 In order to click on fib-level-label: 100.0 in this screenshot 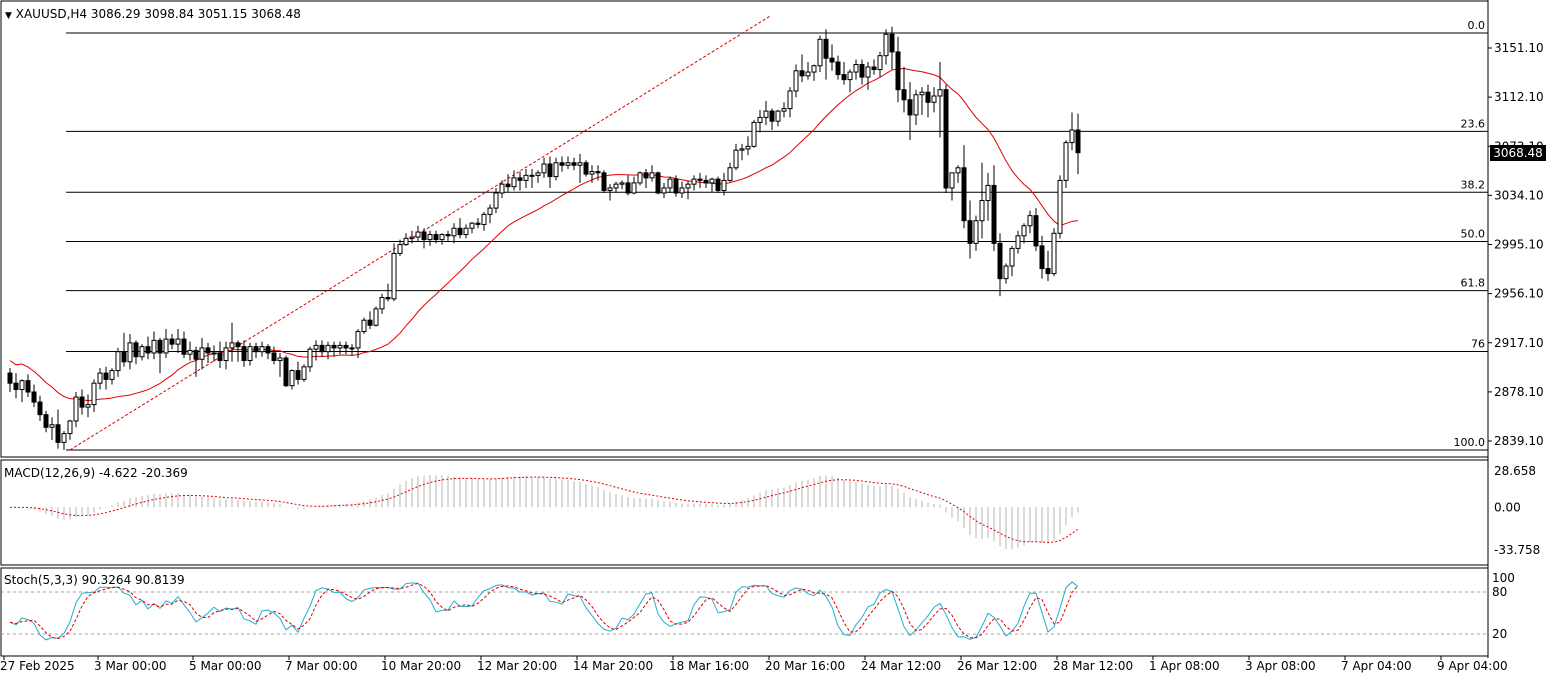, I will do `click(1470, 442)`.